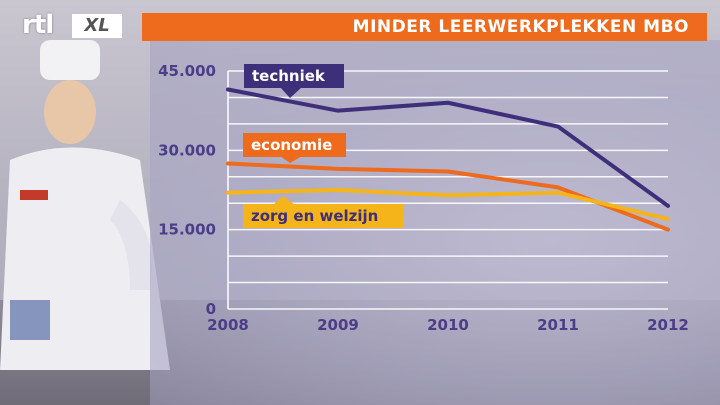 The width and height of the screenshot is (720, 405). What do you see at coordinates (448, 325) in the screenshot?
I see `x-tick-label: 2010` at bounding box center [448, 325].